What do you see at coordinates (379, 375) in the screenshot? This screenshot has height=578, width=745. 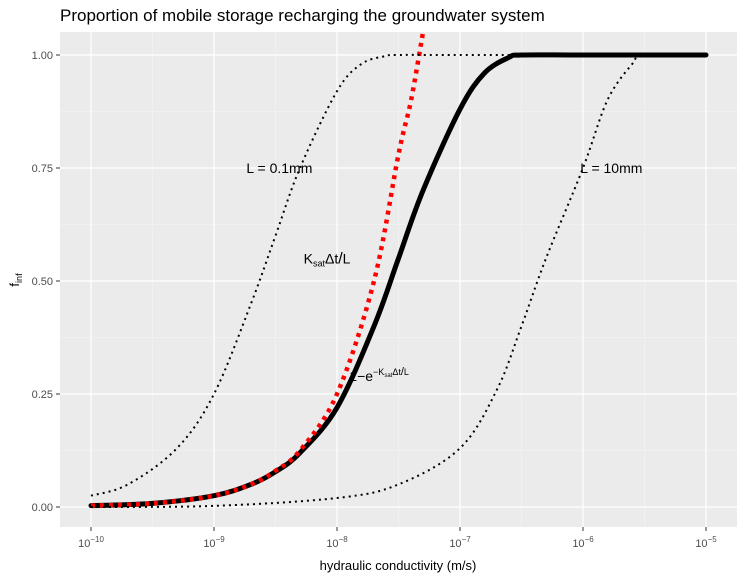 I see `annotation-black: 1−e−KsatΔt/L` at bounding box center [379, 375].